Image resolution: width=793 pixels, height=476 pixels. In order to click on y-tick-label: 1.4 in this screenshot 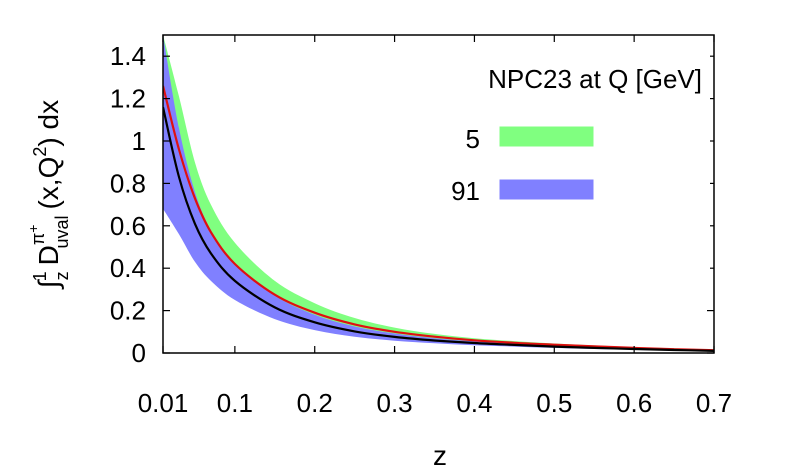, I will do `click(128, 56)`.